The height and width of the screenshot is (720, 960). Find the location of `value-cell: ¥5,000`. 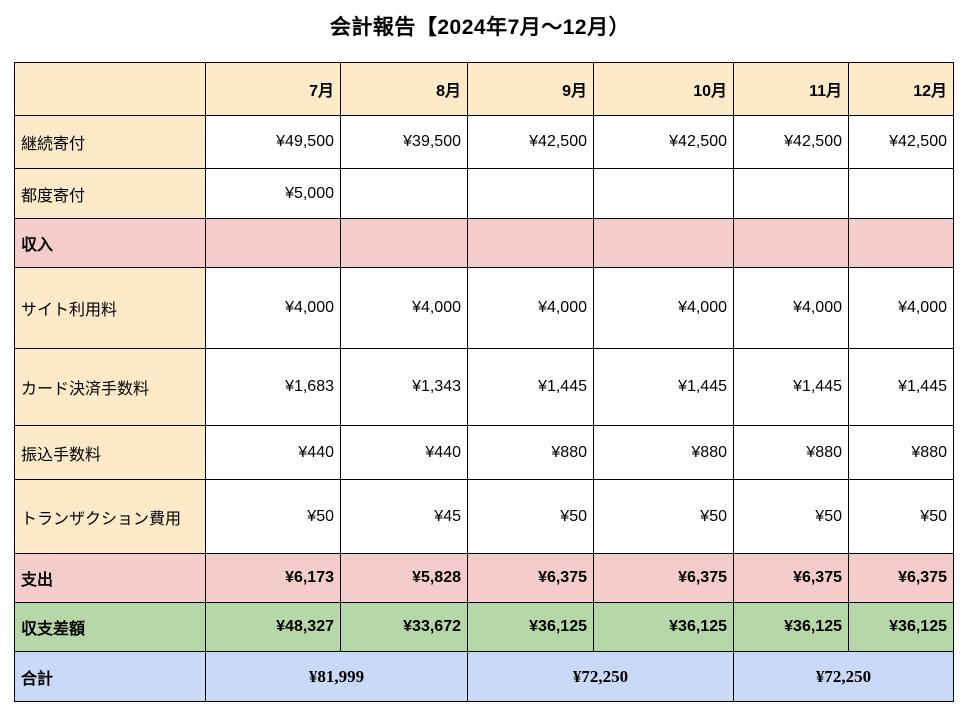

value-cell: ¥5,000 is located at coordinates (273, 193).